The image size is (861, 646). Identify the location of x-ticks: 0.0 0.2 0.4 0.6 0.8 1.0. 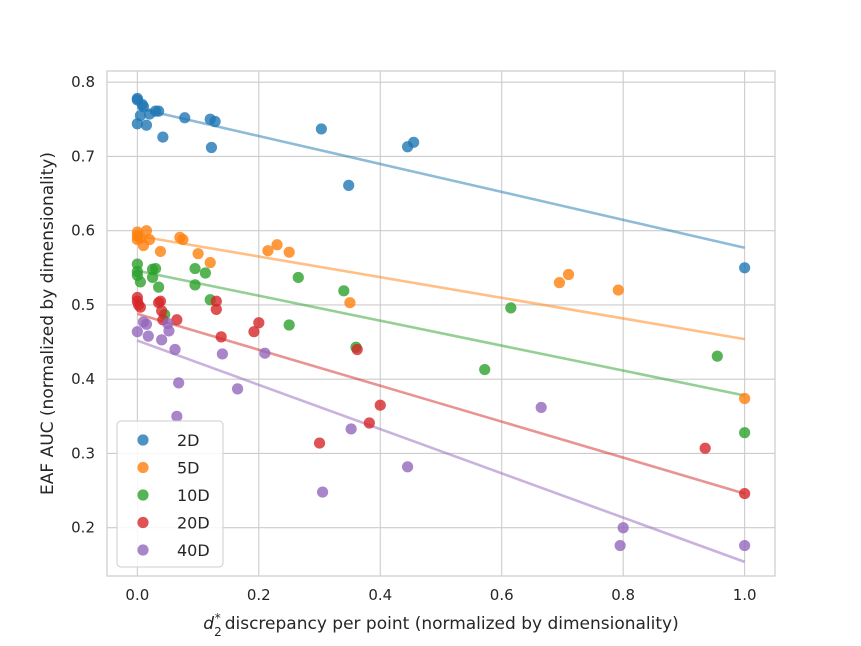
(440, 595).